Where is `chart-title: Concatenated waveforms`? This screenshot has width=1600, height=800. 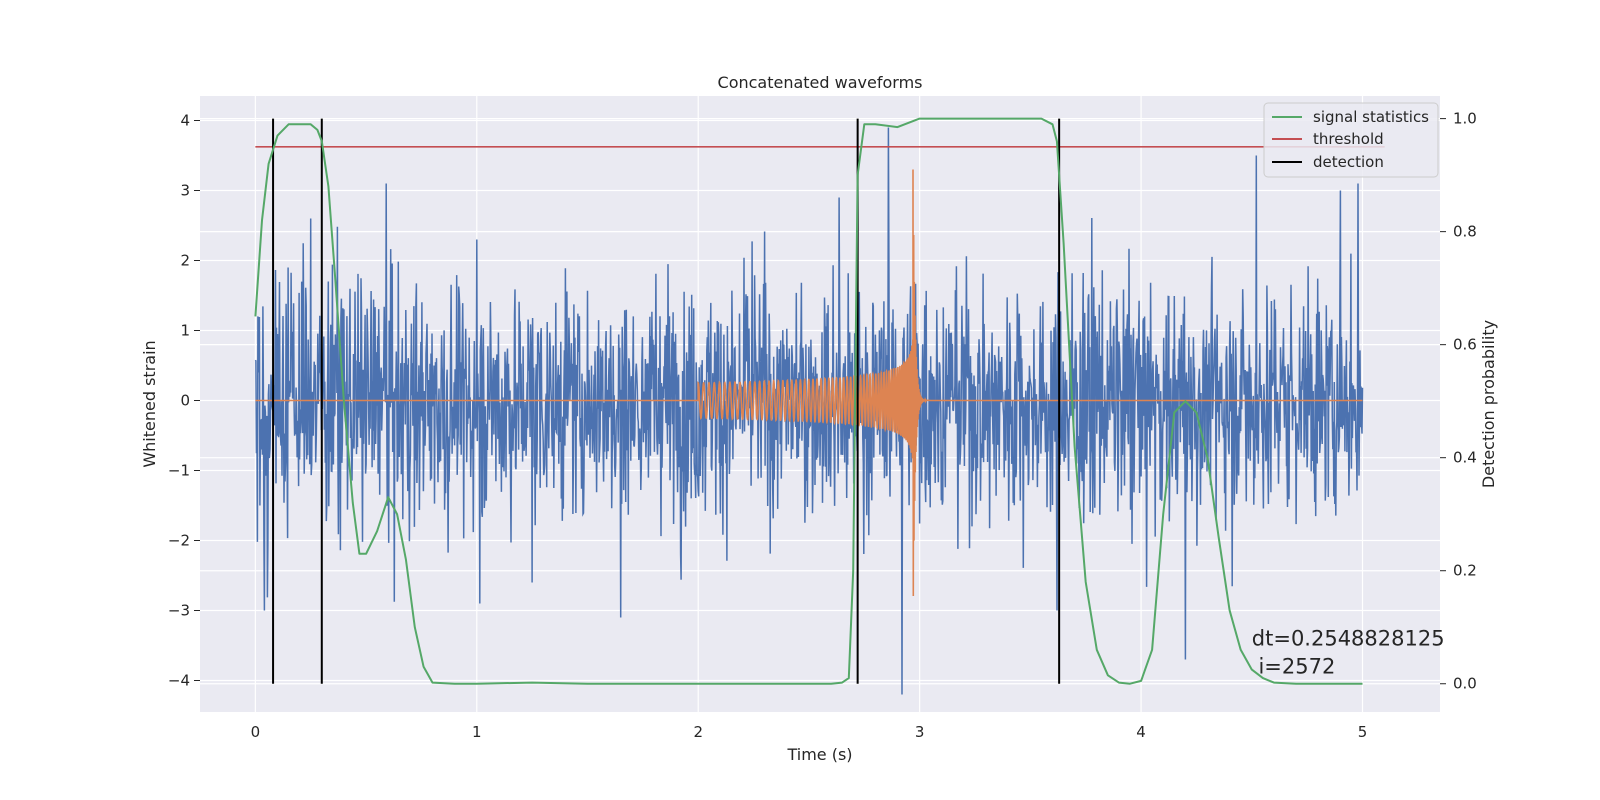
chart-title: Concatenated waveforms is located at coordinates (820, 82).